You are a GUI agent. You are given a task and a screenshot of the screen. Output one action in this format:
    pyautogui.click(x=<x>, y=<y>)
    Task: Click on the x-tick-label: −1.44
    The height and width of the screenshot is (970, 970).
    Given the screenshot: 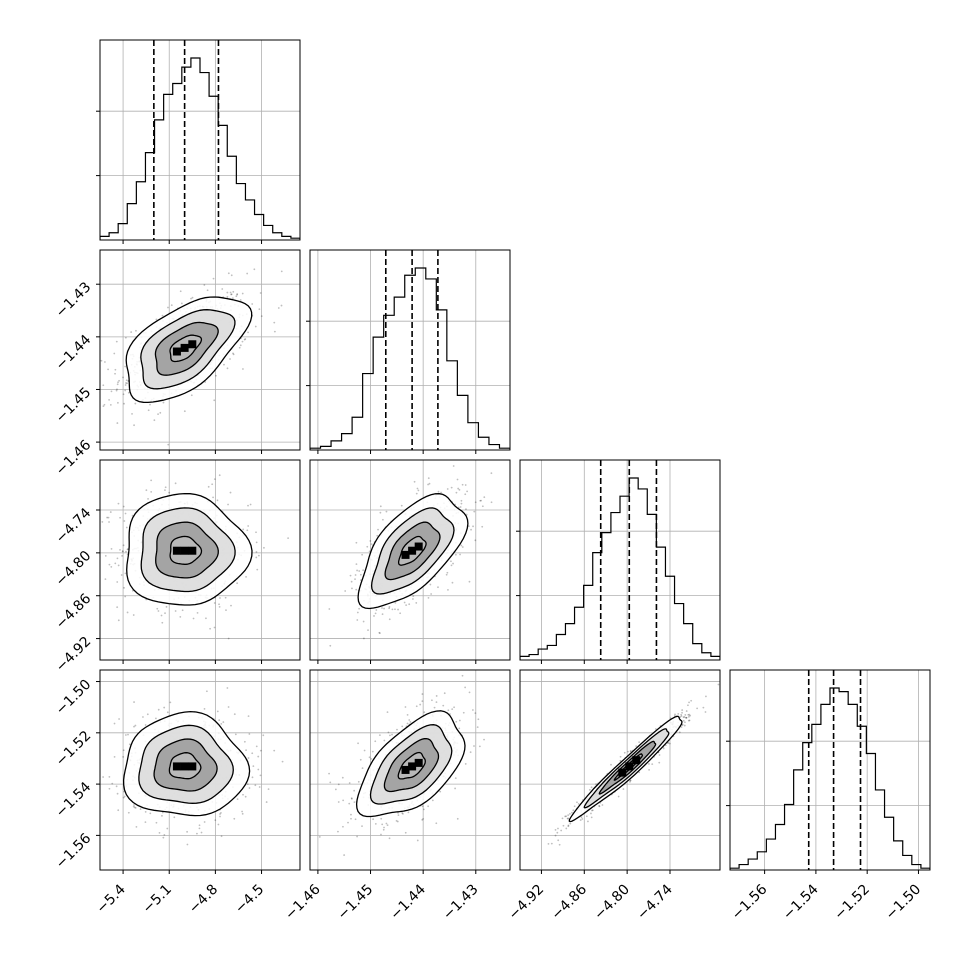 What is the action you would take?
    pyautogui.click(x=408, y=902)
    